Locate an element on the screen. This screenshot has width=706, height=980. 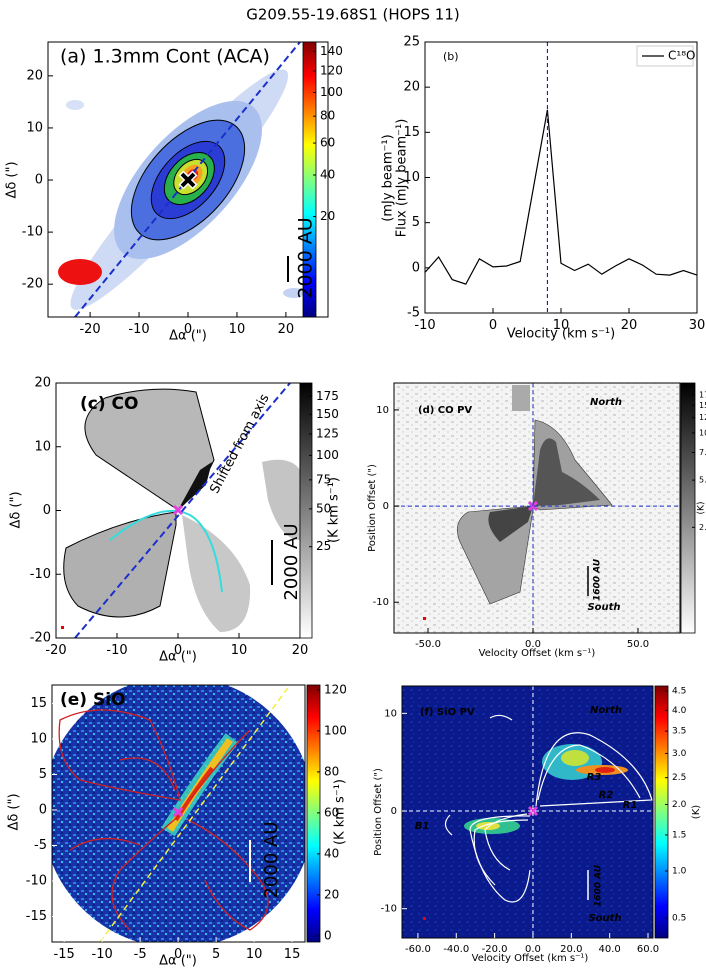
colorbar-tick-label: 1.0 is located at coordinates (679, 872).